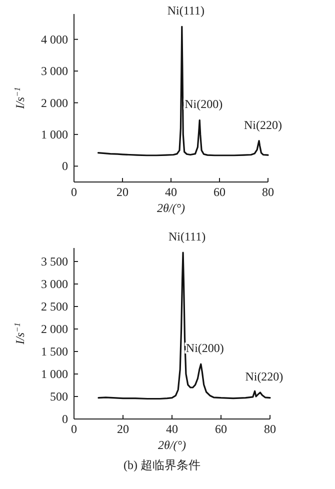 This screenshot has height=489, width=335. What do you see at coordinates (59, 397) in the screenshot?
I see `y-tick-label: 500` at bounding box center [59, 397].